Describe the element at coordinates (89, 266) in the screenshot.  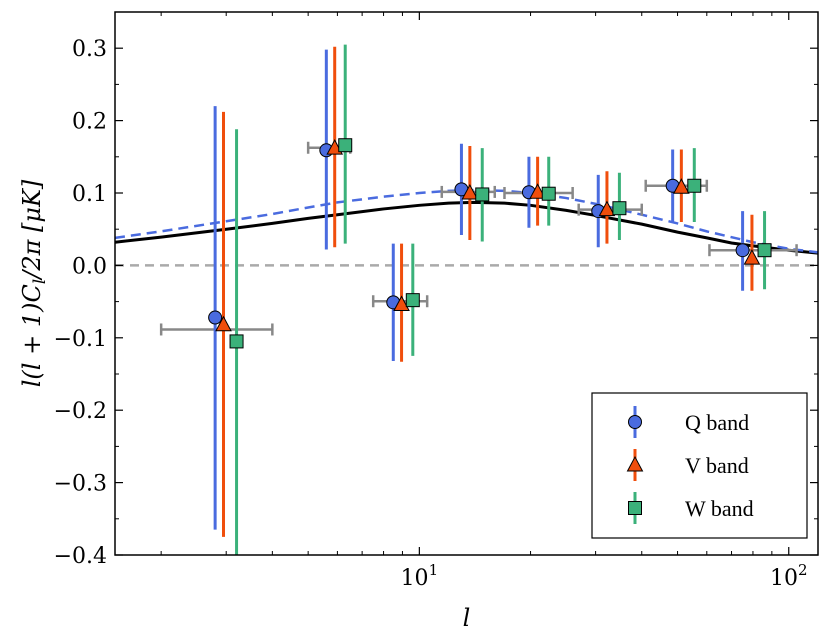
I see `y-tick-label: 0.0` at that location.